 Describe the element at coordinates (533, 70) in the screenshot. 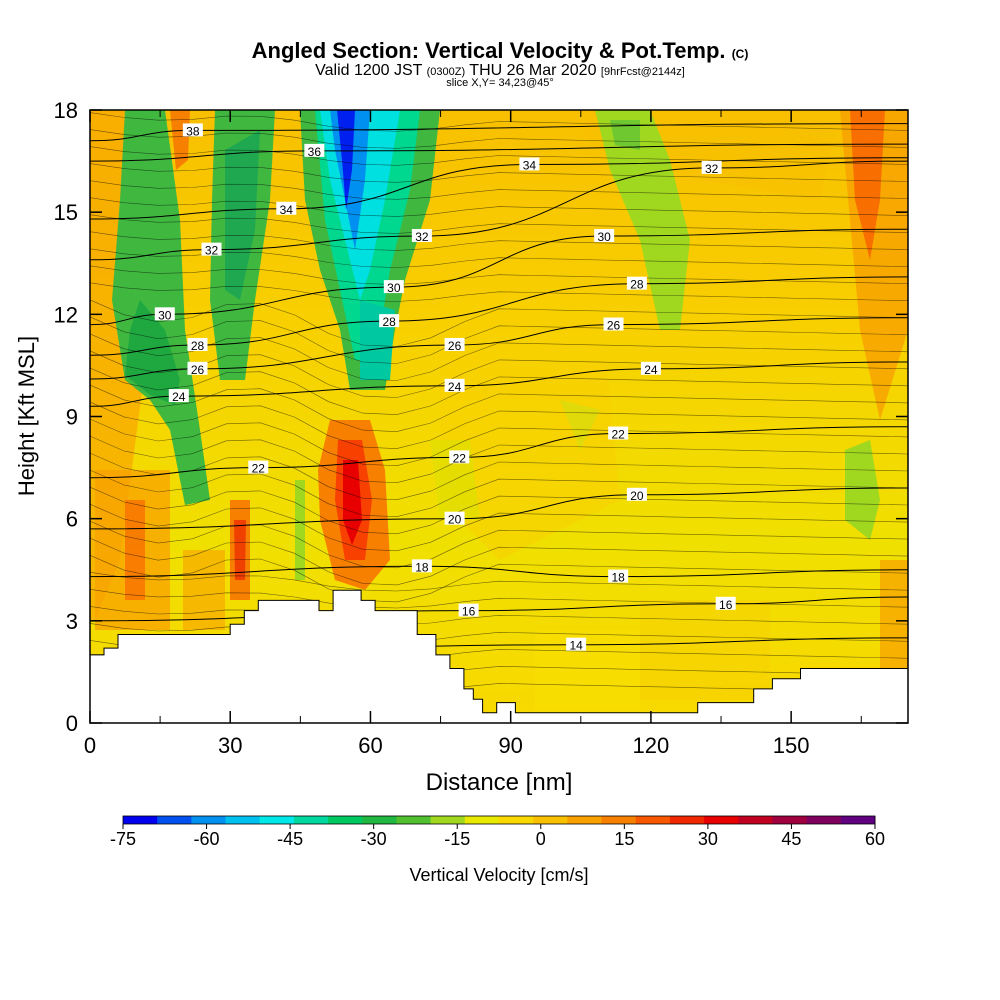

I see `valid-post: THU 26 Mar 2020` at that location.